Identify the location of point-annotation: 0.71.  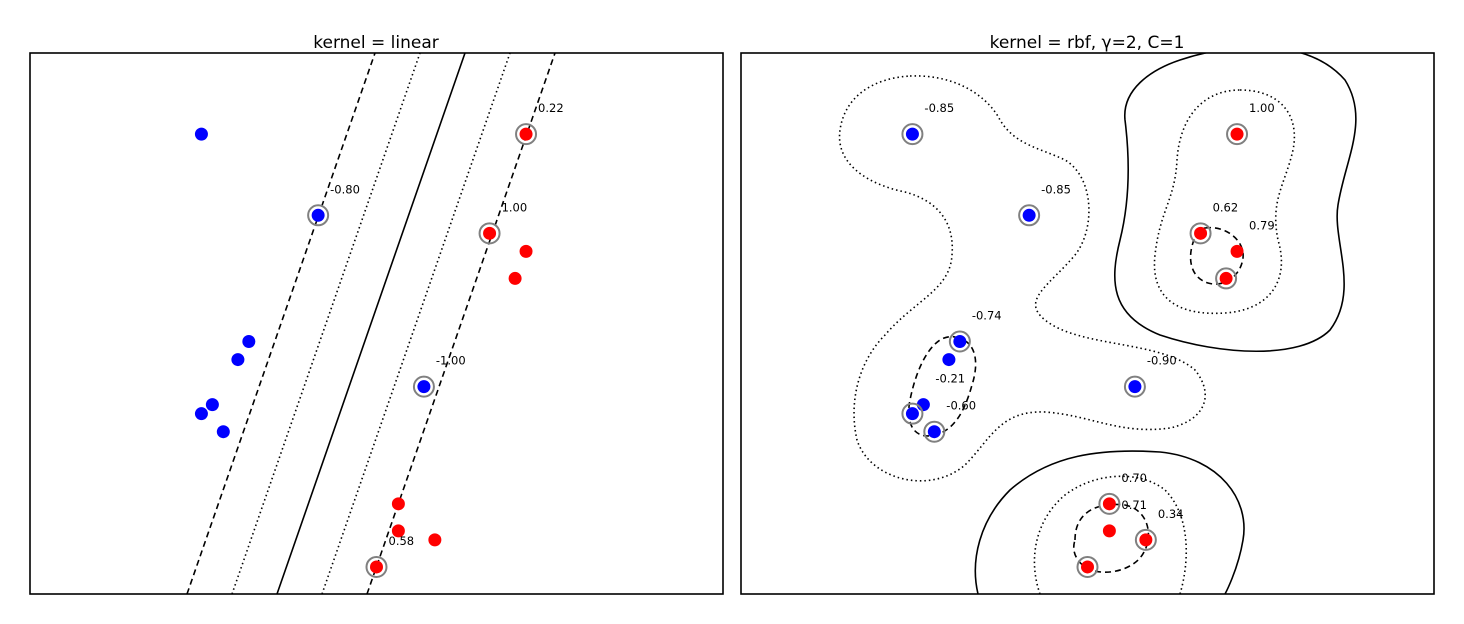
(1134, 505).